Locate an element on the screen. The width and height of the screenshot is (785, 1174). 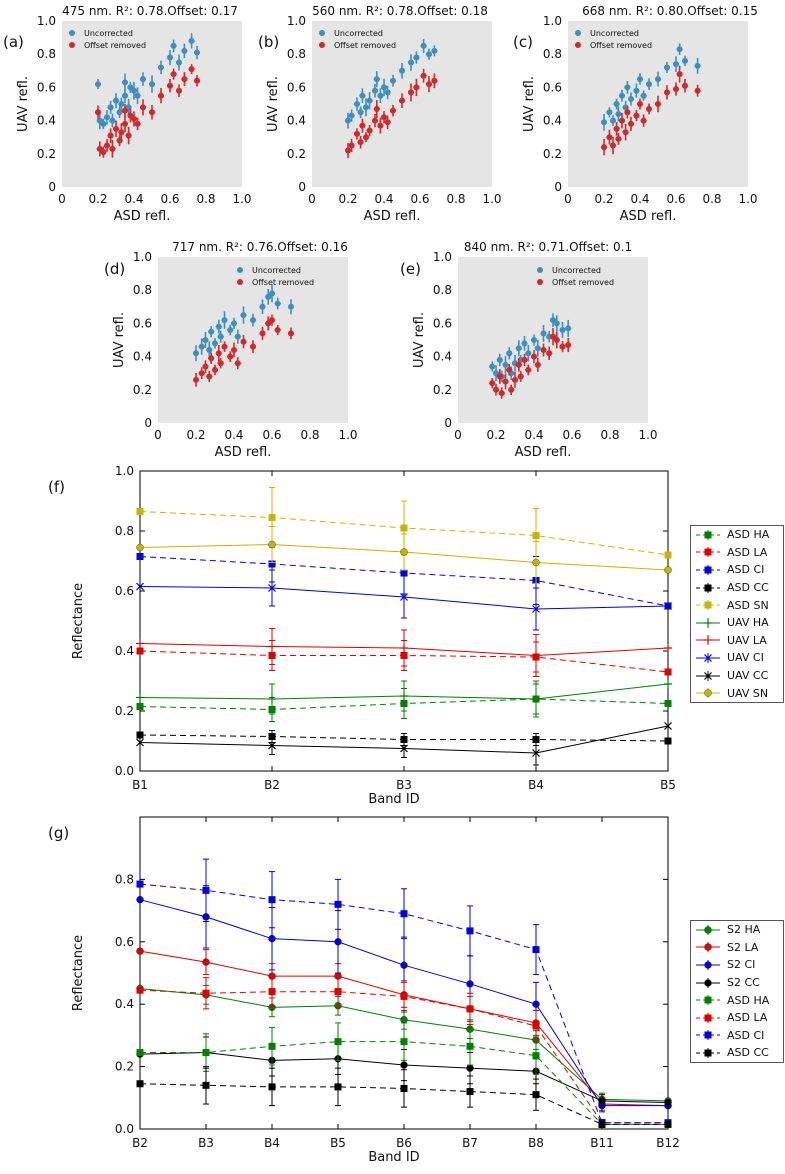
legend-marker-s2-la-g is located at coordinates (708, 947).